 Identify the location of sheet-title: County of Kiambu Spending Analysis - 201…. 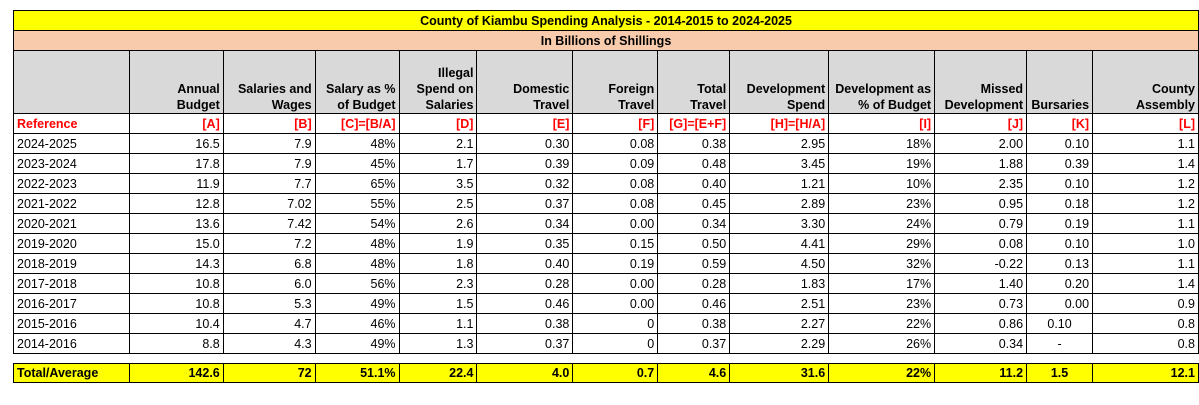
(606, 20).